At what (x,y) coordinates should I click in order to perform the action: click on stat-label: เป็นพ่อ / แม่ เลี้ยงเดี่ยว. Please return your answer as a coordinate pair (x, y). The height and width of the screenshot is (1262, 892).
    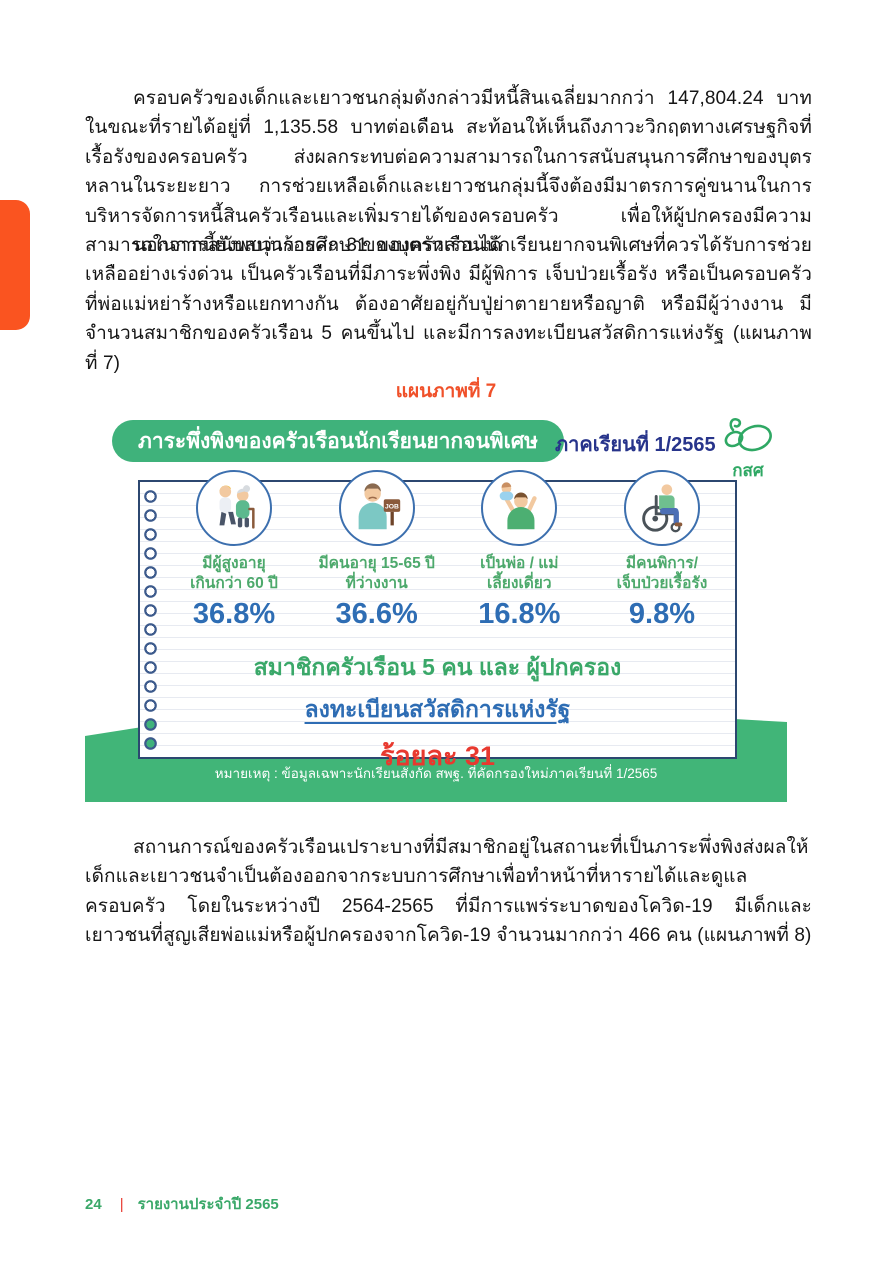
    Looking at the image, I should click on (519, 574).